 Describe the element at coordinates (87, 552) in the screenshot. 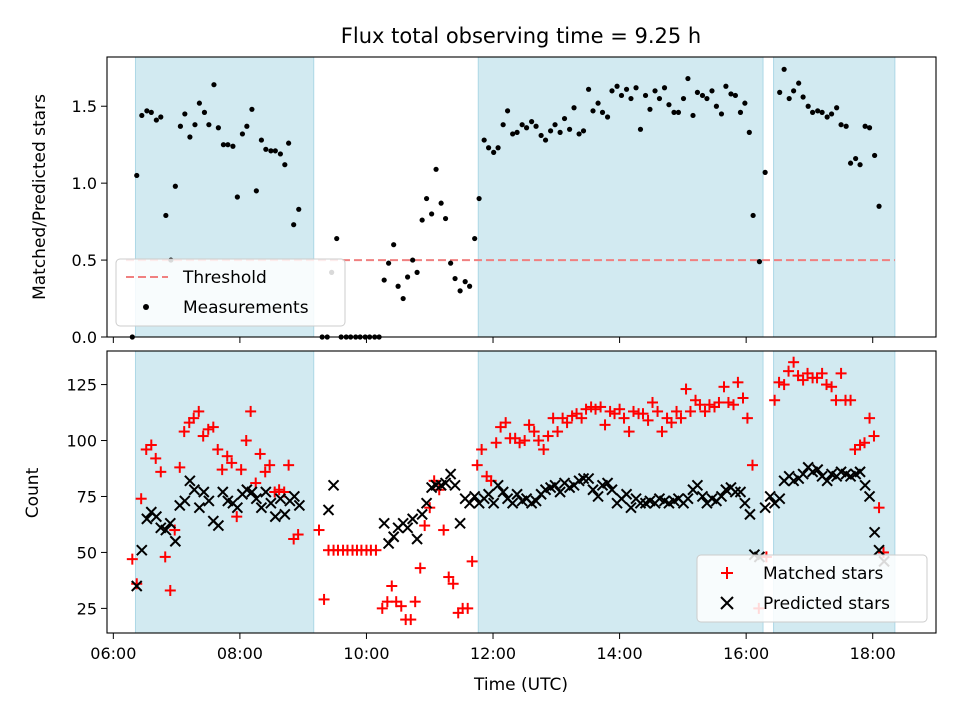

I see `y-tick-label: 50` at that location.